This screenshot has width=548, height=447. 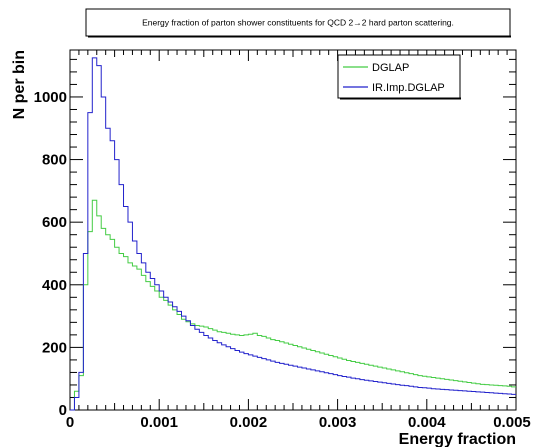 What do you see at coordinates (54, 160) in the screenshot?
I see `y-tick-label: 800` at bounding box center [54, 160].